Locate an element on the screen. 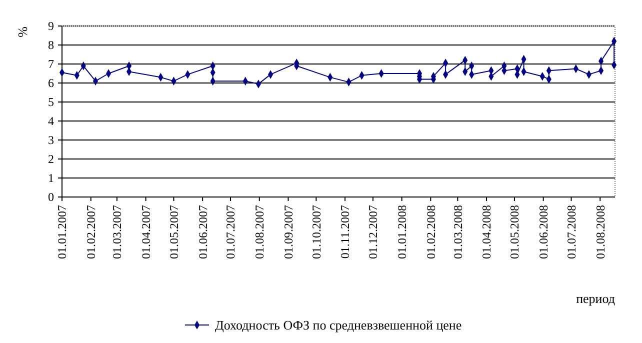  x-tick-label: 01.08.2008 is located at coordinates (600, 232).